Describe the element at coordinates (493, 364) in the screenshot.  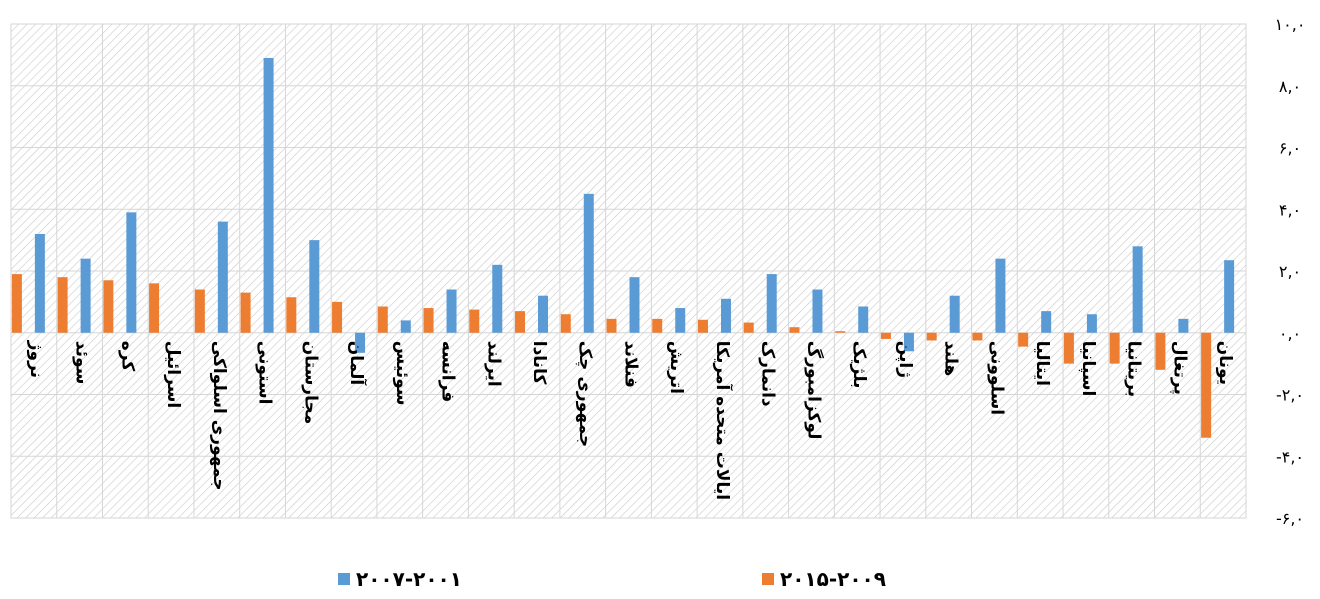
I see `category-label: ایرلند` at that location.